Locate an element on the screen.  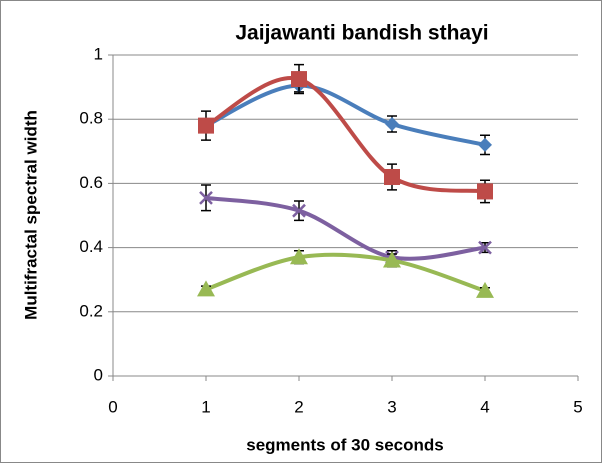
y-axis-label: Multifractal spectral width is located at coordinates (30, 215).